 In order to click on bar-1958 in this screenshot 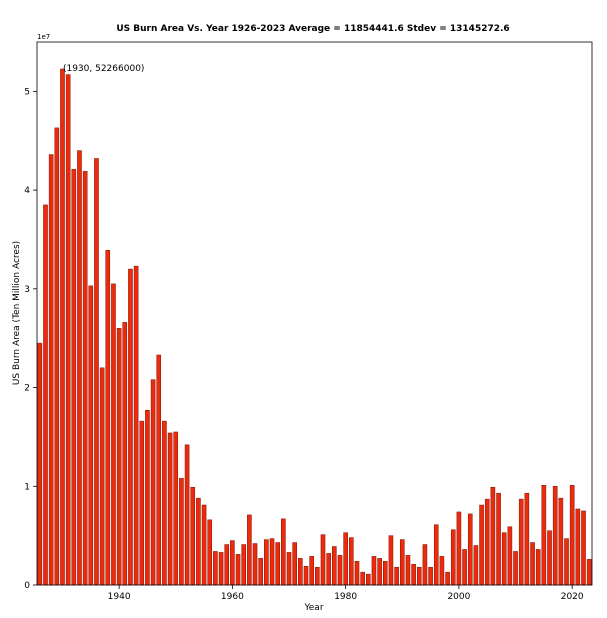, I will do `click(221, 569)`.